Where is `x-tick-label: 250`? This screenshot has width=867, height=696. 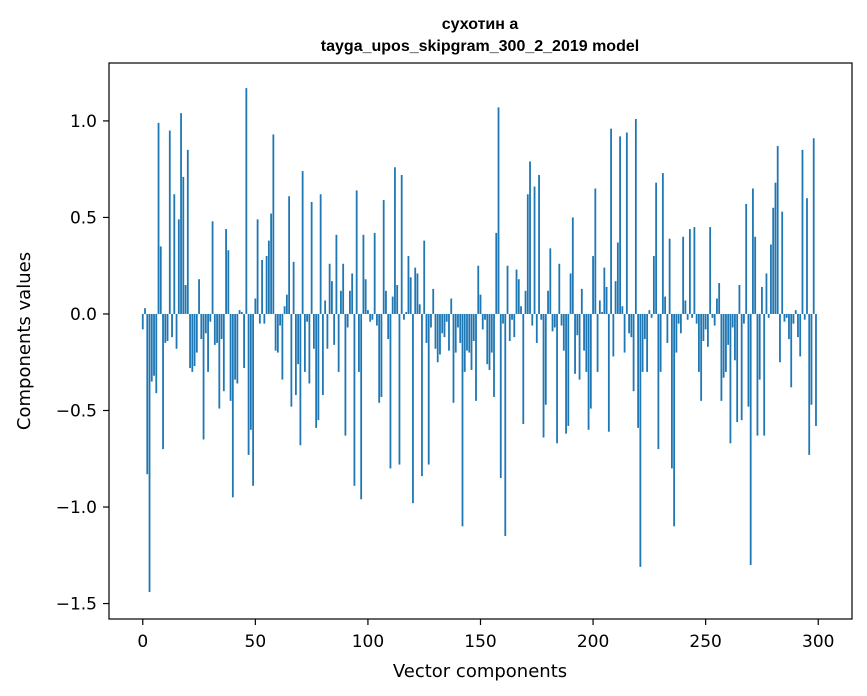 x-tick-label: 250 is located at coordinates (705, 642).